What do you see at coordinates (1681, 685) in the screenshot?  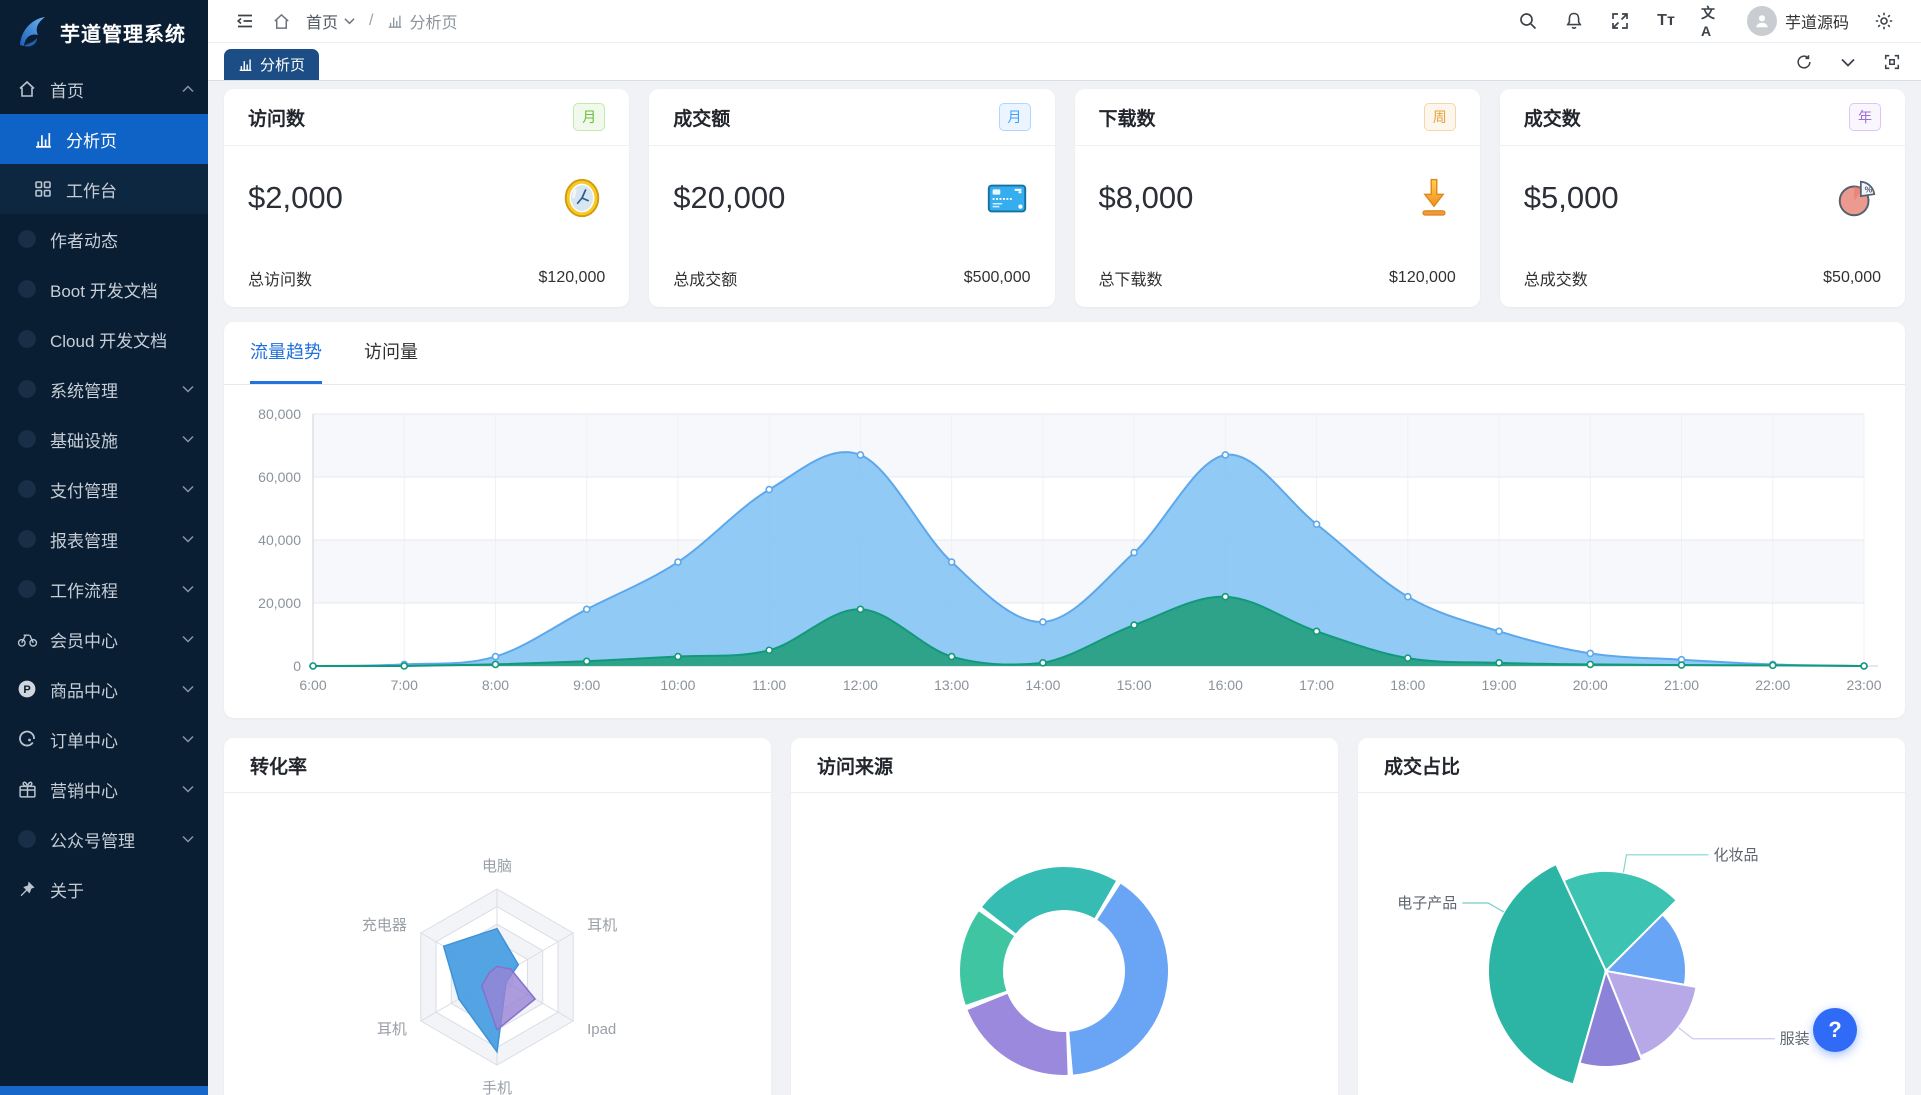 I see `svg-text: 21:00` at bounding box center [1681, 685].